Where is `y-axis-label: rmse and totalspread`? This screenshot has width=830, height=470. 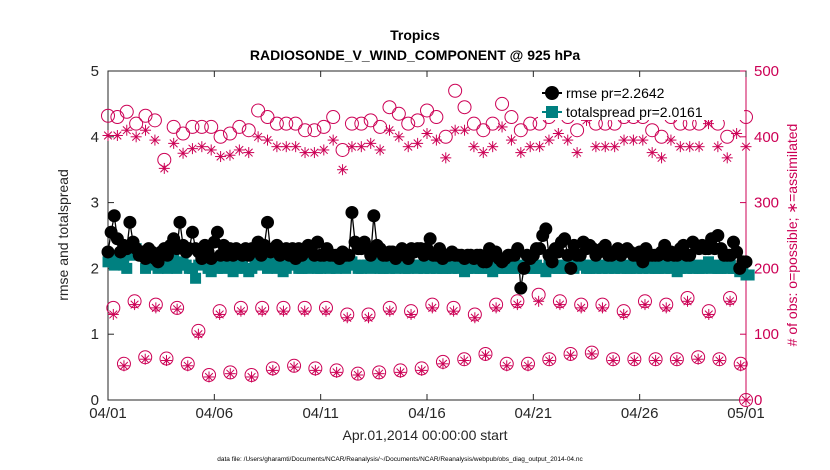
y-axis-label: rmse and totalspread is located at coordinates (63, 235).